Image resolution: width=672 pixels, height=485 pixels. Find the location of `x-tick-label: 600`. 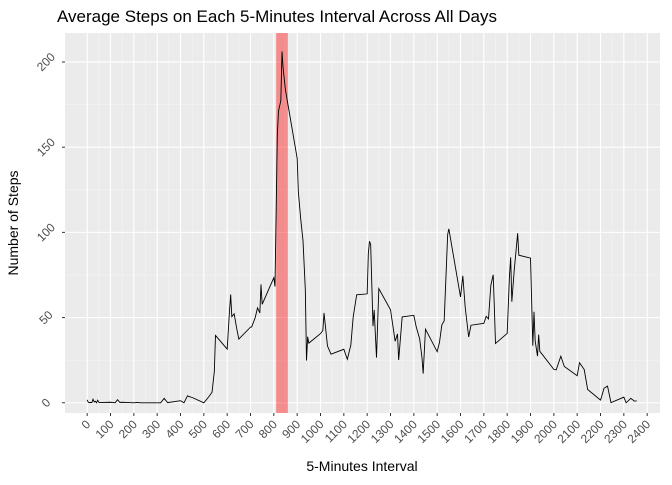

x-tick-label: 600 is located at coordinates (221, 429).